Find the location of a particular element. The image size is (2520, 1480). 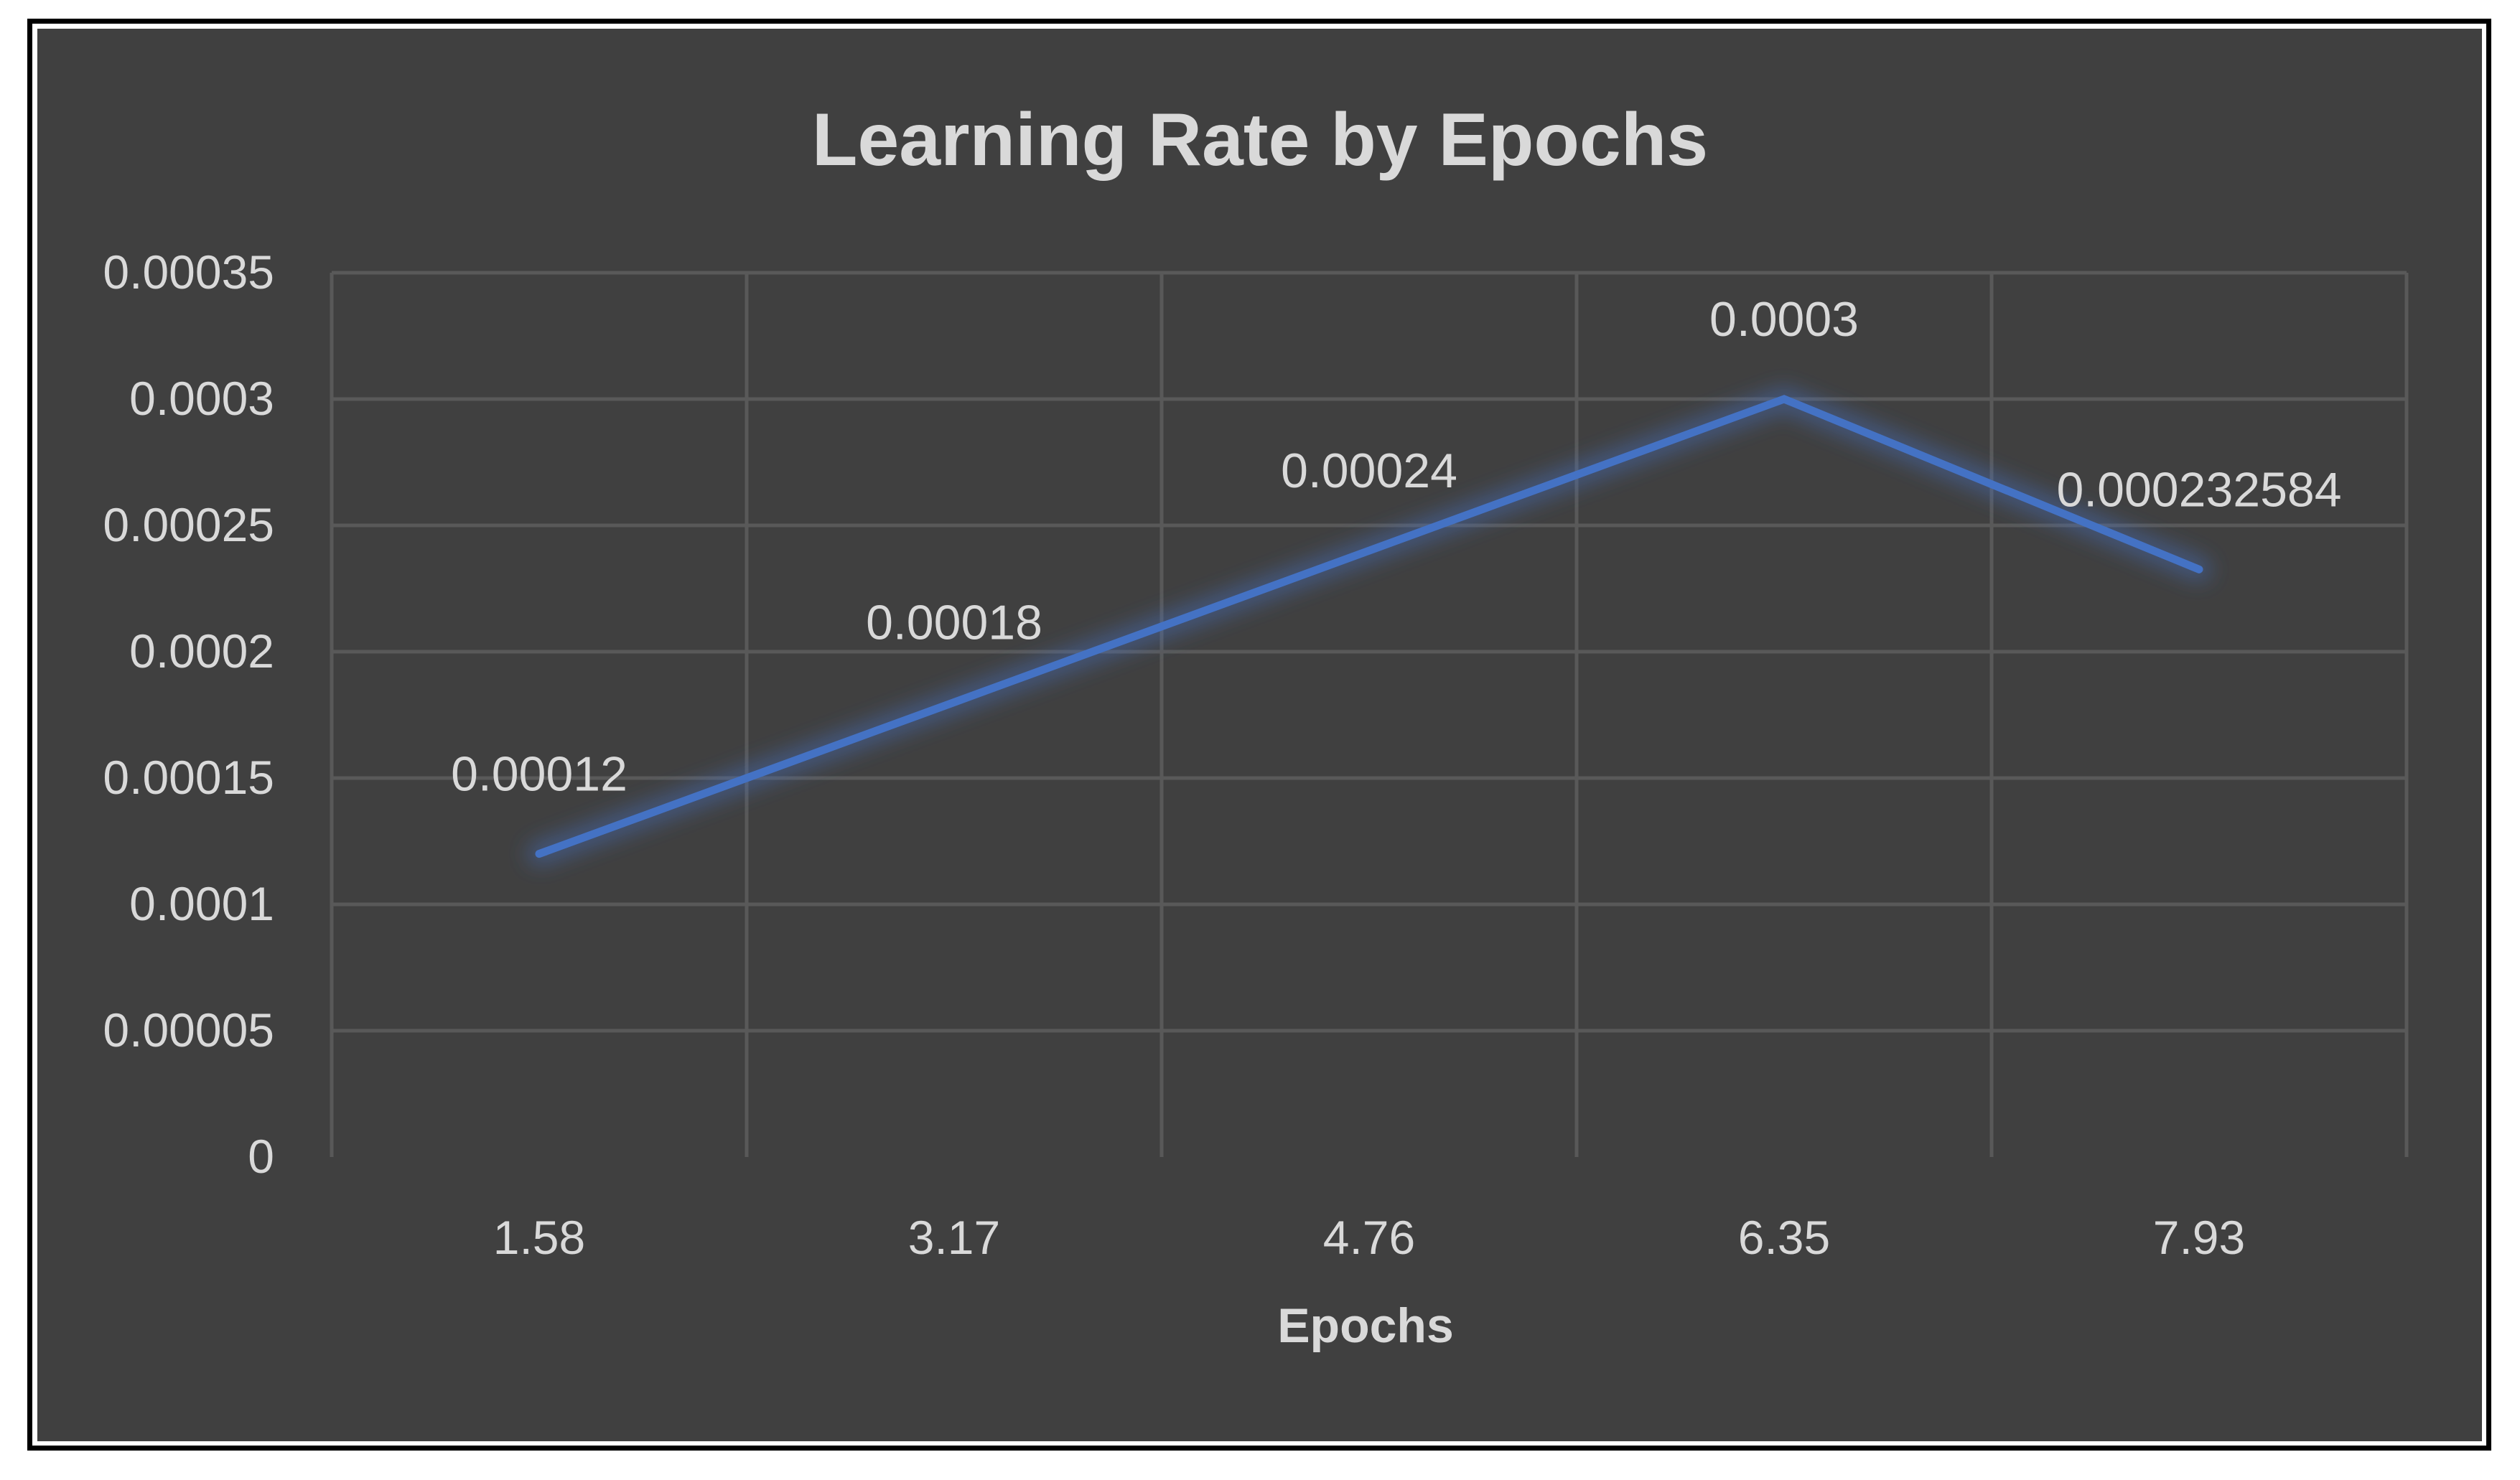

x-tick-label: 3.17 is located at coordinates (954, 1237).